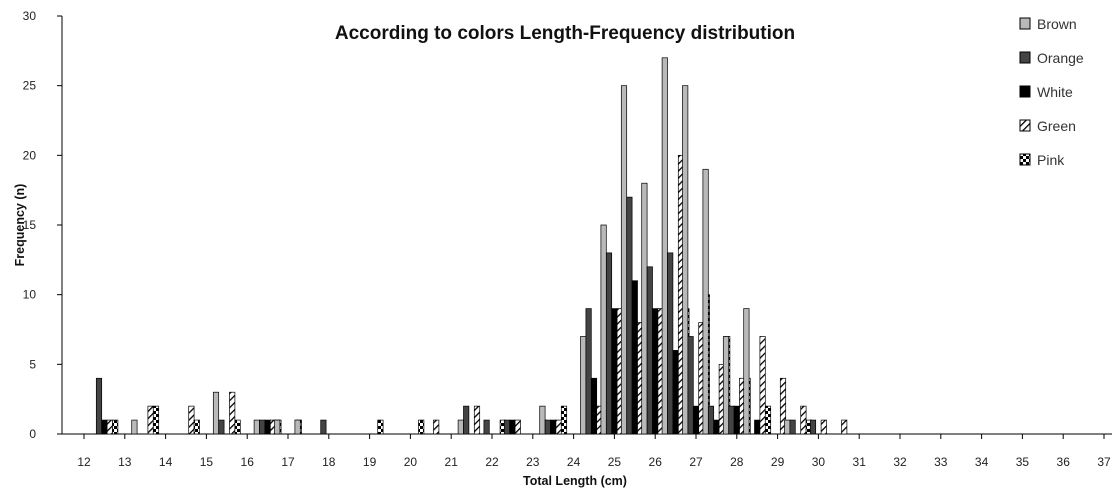 The height and width of the screenshot is (497, 1119). What do you see at coordinates (370, 462) in the screenshot?
I see `x-tick-label: 19` at bounding box center [370, 462].